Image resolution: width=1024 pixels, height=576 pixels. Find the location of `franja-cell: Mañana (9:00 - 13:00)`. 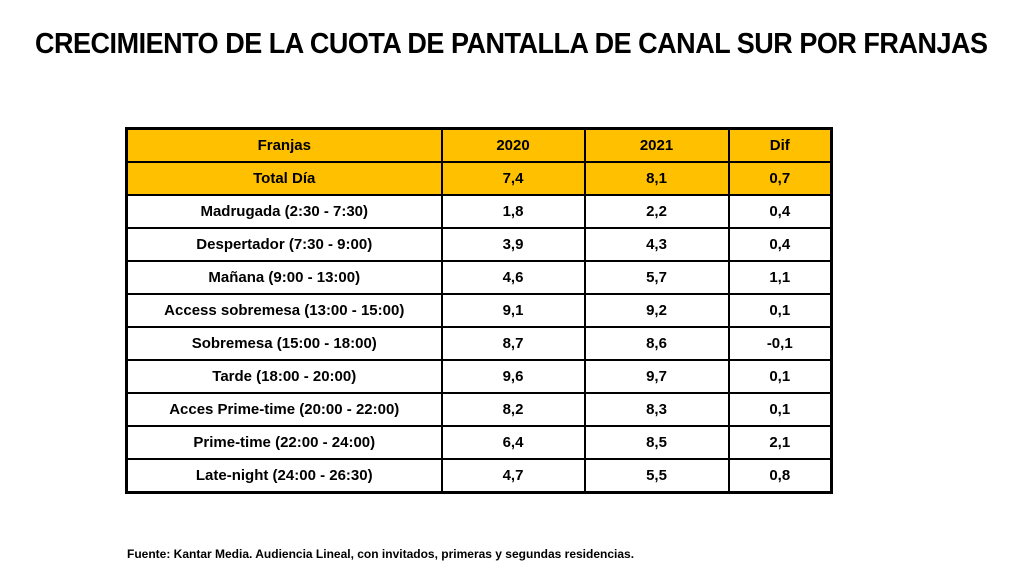

franja-cell: Mañana (9:00 - 13:00) is located at coordinates (284, 277).